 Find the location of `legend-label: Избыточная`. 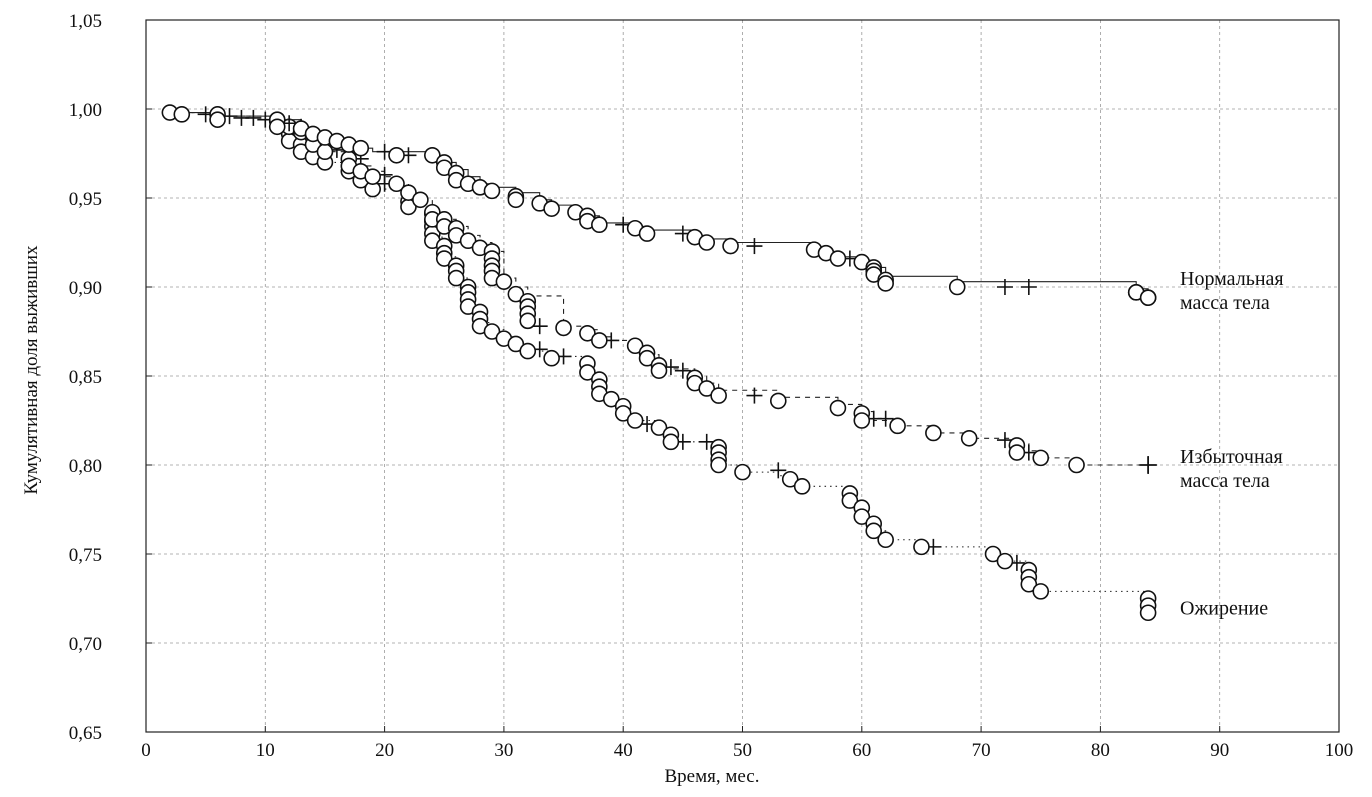

legend-label: Избыточная is located at coordinates (1231, 457).